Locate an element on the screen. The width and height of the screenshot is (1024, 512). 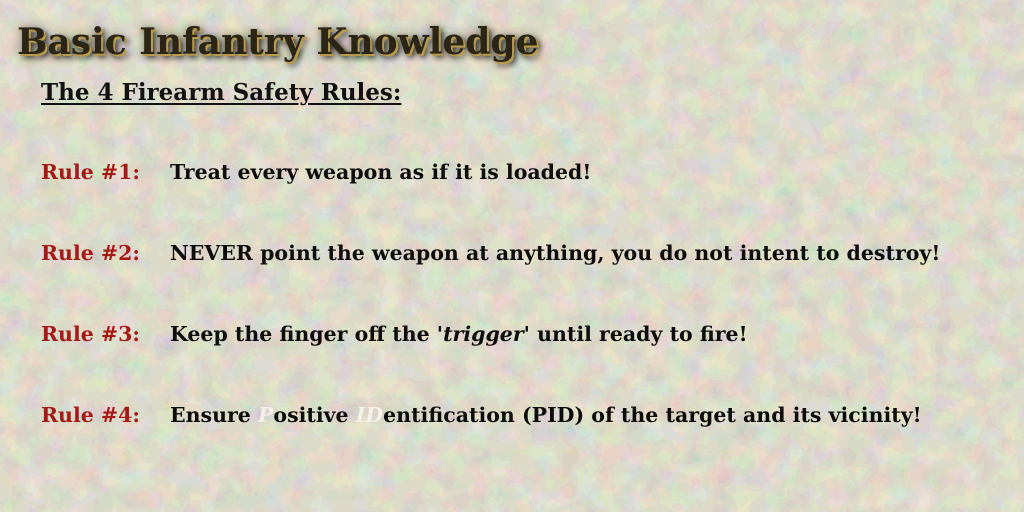
rule-4-text-part-2: ositive is located at coordinates (314, 415).